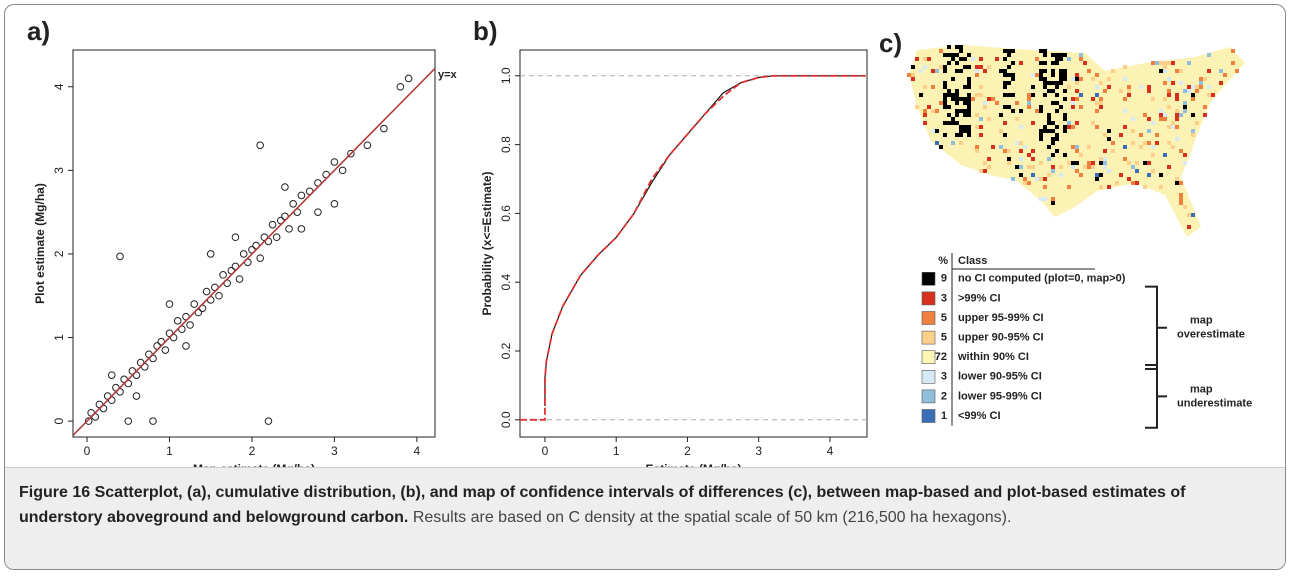 The image size is (1292, 576). I want to click on legend-percent: 72, so click(941, 357).